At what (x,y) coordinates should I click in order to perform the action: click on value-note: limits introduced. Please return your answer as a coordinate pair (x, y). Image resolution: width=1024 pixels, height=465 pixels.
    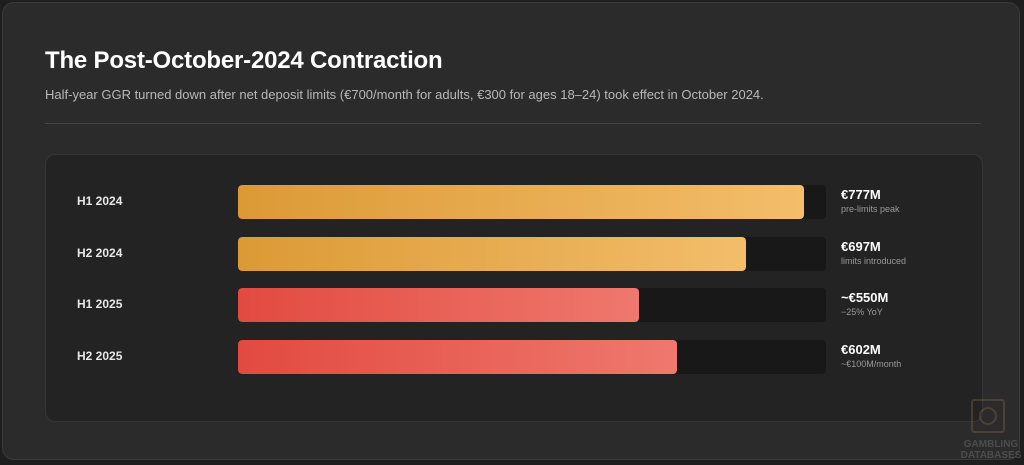
    Looking at the image, I should click on (874, 261).